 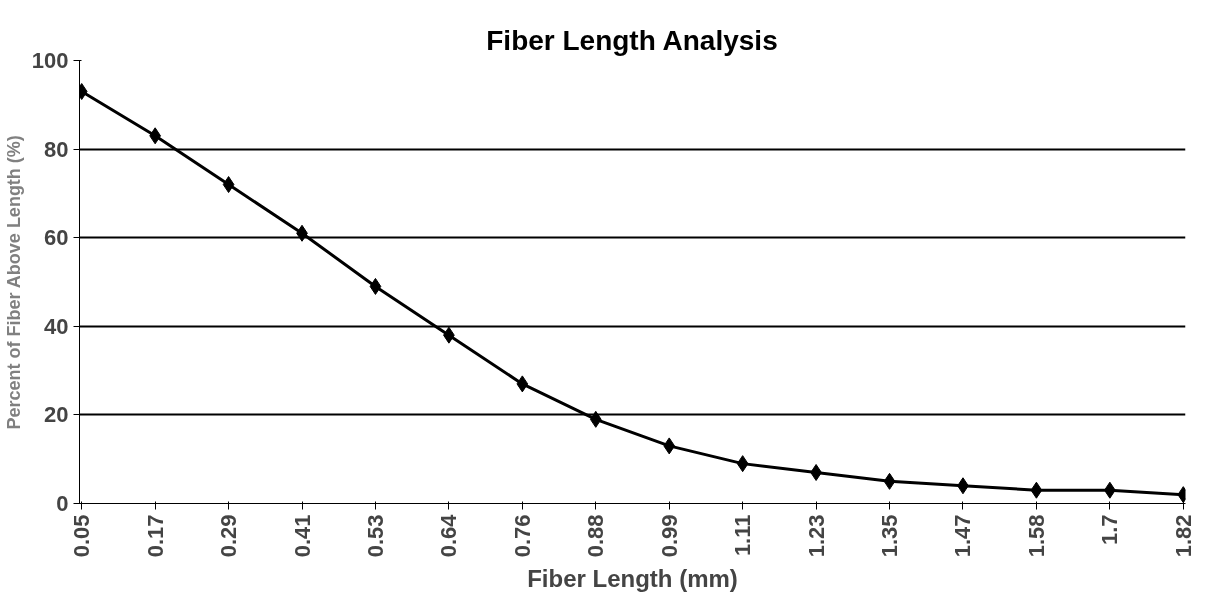 I want to click on x-tick-label: 0.64, so click(x=449, y=535).